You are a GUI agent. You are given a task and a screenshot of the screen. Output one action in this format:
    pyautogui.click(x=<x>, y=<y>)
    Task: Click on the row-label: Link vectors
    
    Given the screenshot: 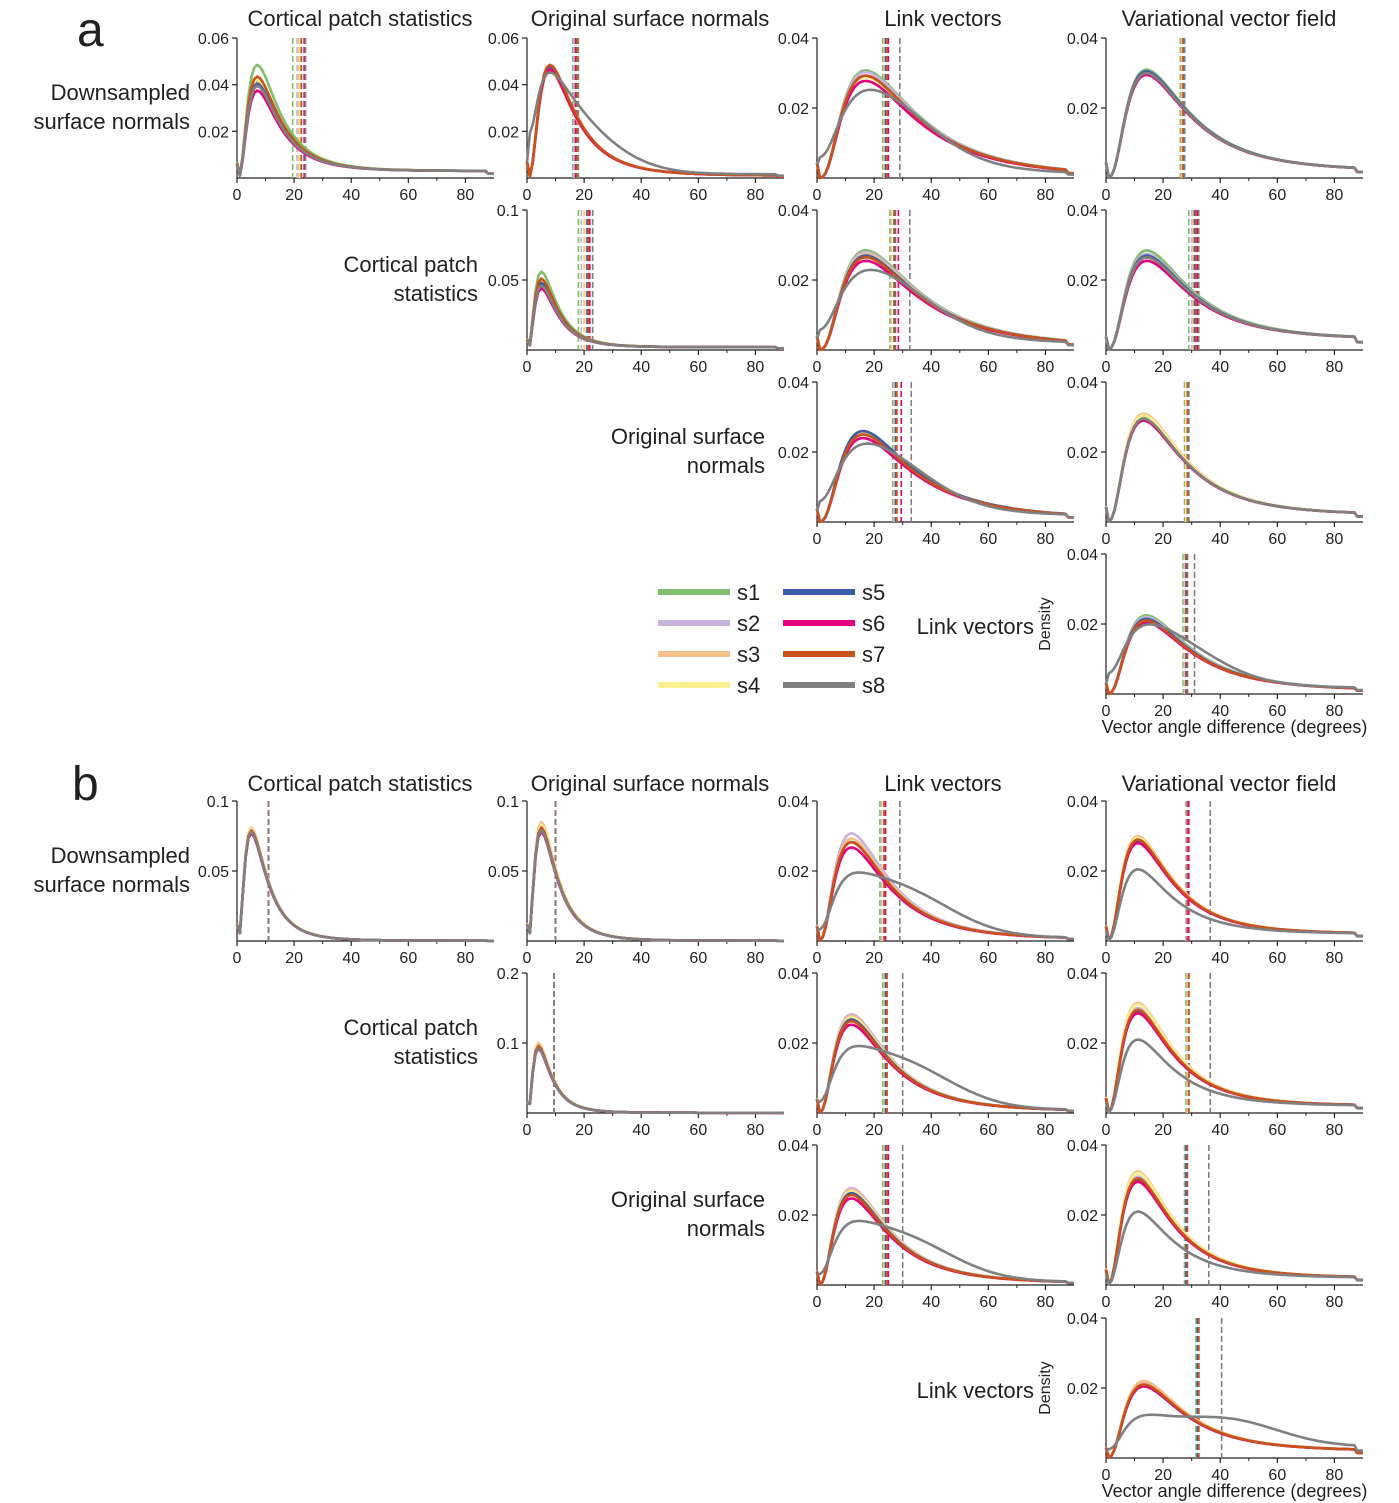 What is the action you would take?
    pyautogui.click(x=975, y=626)
    